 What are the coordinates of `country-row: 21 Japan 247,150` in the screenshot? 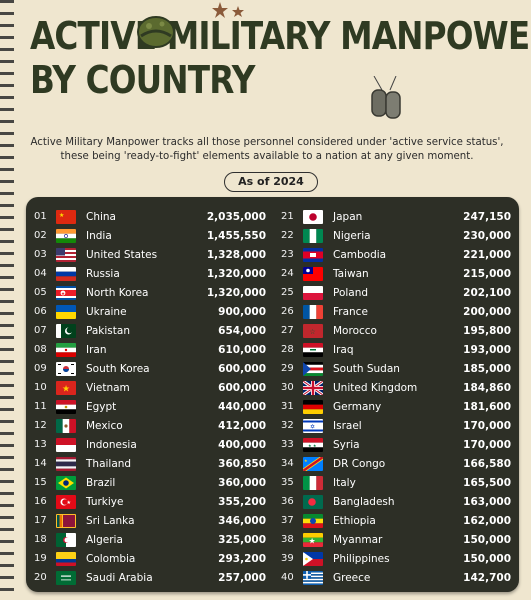 It's located at (396, 216).